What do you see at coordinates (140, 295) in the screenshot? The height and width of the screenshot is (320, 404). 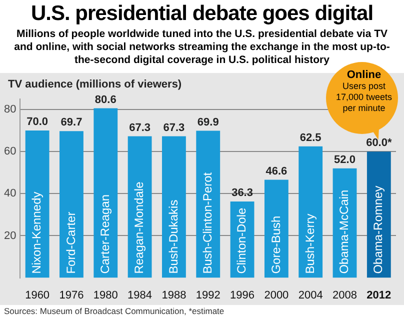 I see `x-tick-label: 1984` at bounding box center [140, 295].